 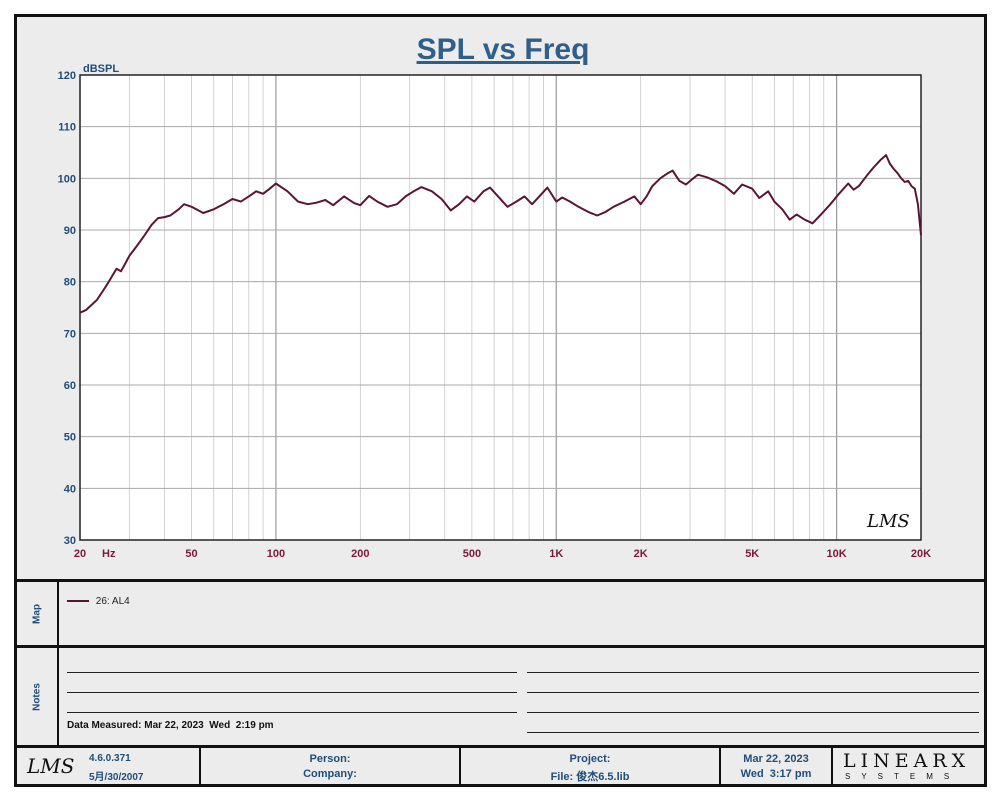 I want to click on map-label-cell: Map, so click(x=38, y=613).